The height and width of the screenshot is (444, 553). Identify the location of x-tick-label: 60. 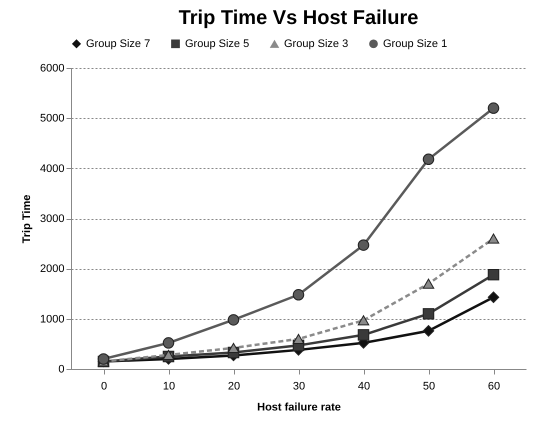
(494, 386).